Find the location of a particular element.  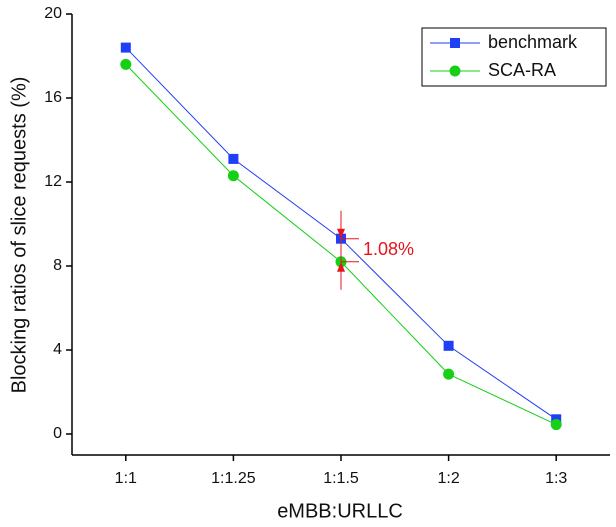

x-axis-label: eMBB:URLLC is located at coordinates (340, 511).